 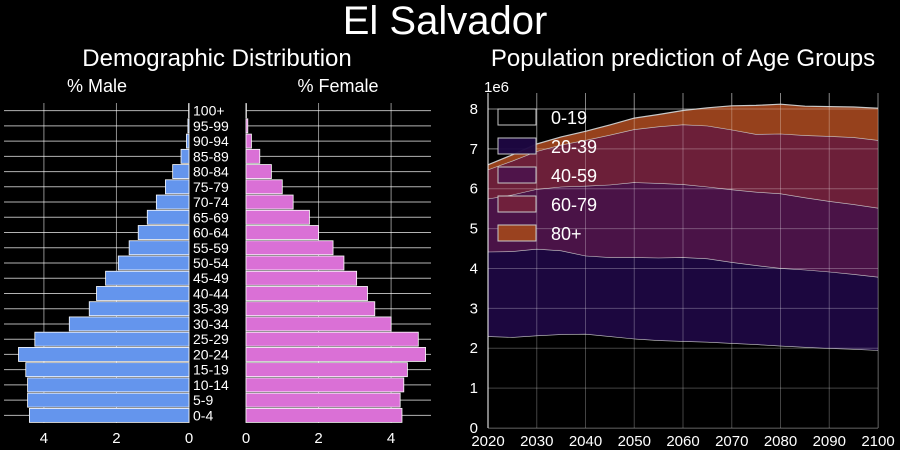 What do you see at coordinates (211, 370) in the screenshot?
I see `age-group-label: 15-19` at bounding box center [211, 370].